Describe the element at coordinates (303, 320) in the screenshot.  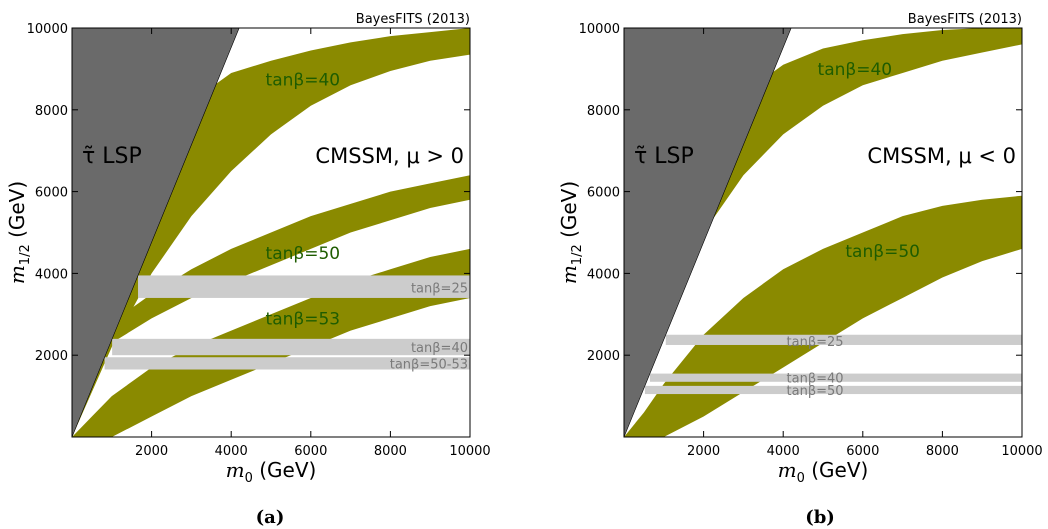
I see `olive-band-label-3: tanβ=53` at that location.